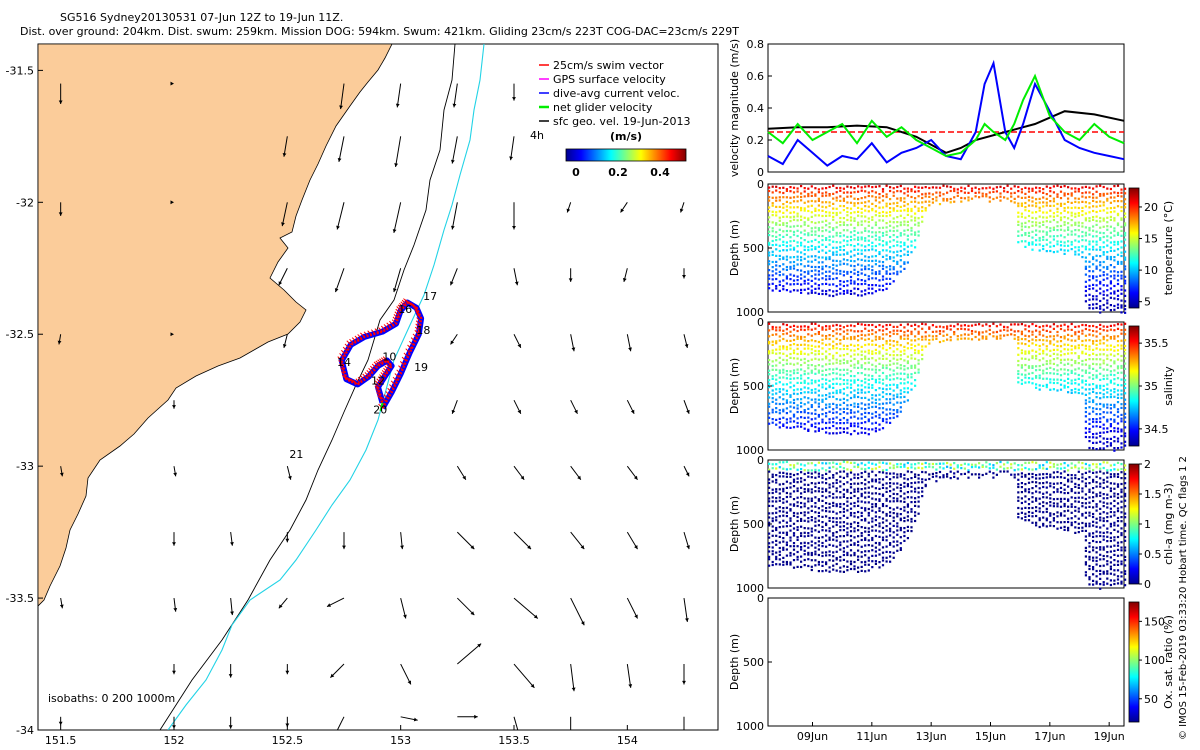 The image size is (1200, 750). Describe the element at coordinates (522, 540) in the screenshot. I see `geo-vector-shaft` at that location.